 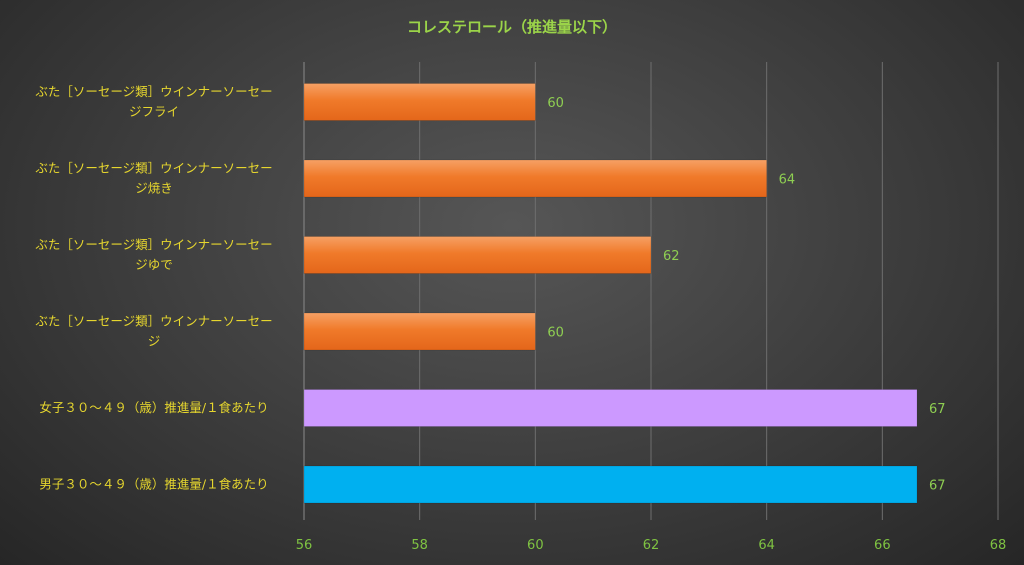 I want to click on x-axis-tick-labels: 56 58 60 62 64 66 68, so click(x=651, y=545).